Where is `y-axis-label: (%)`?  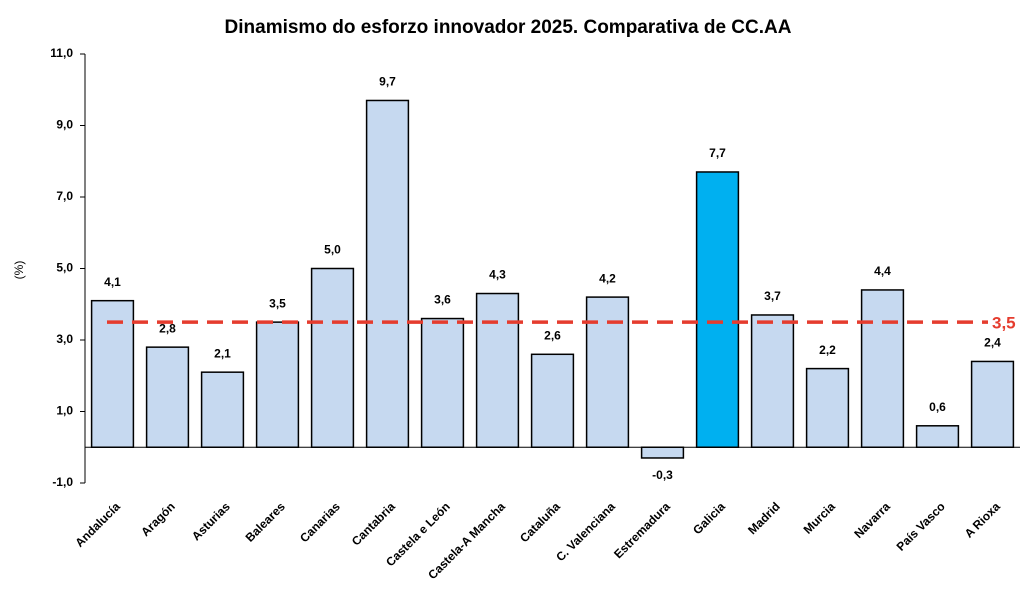 y-axis-label: (%) is located at coordinates (19, 270).